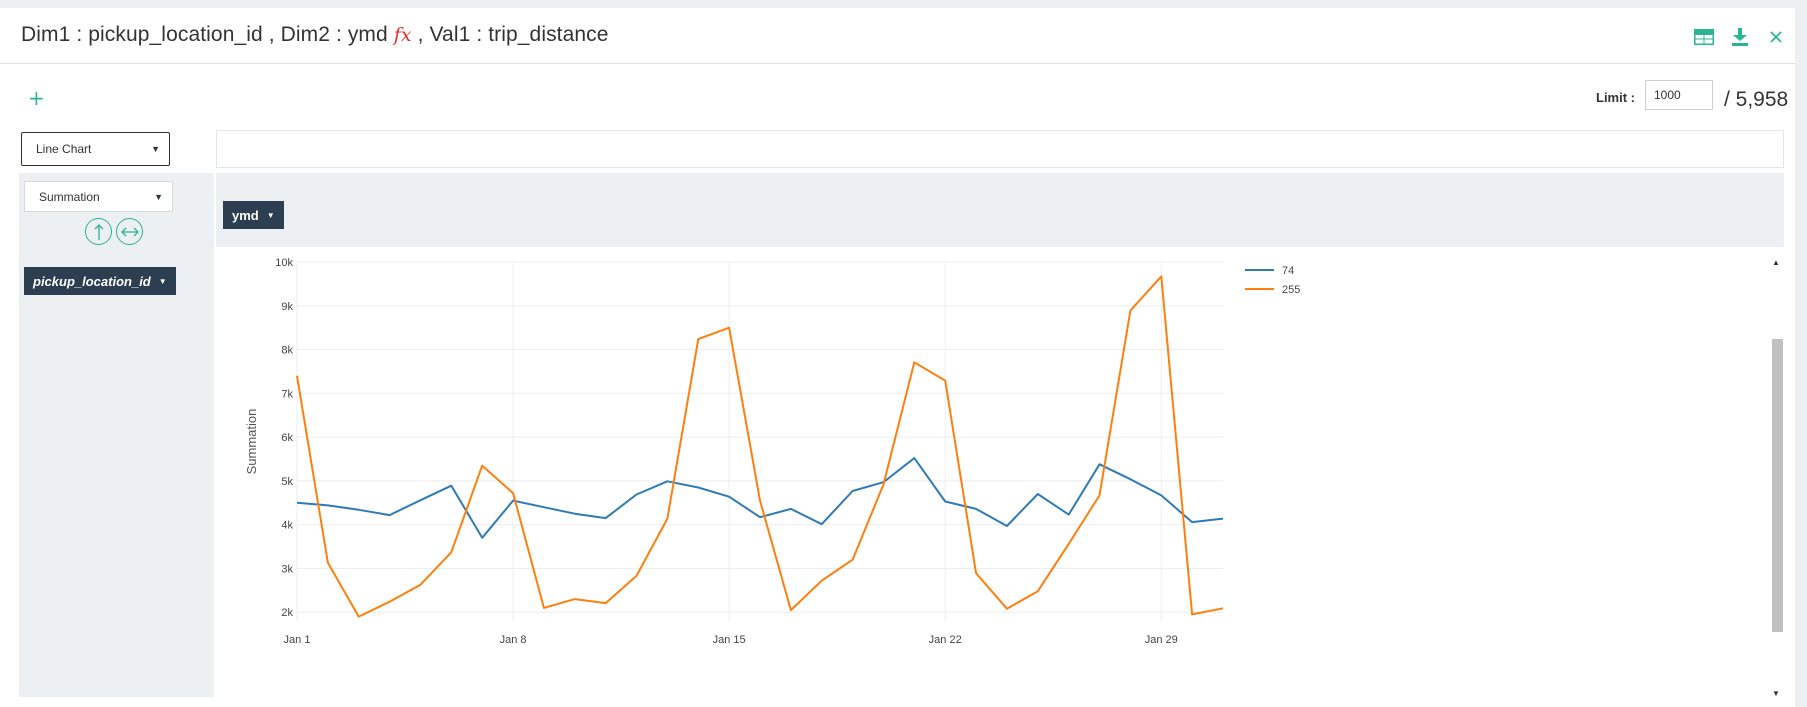 The height and width of the screenshot is (707, 1807). I want to click on x-tick-label: Jan 8, so click(513, 640).